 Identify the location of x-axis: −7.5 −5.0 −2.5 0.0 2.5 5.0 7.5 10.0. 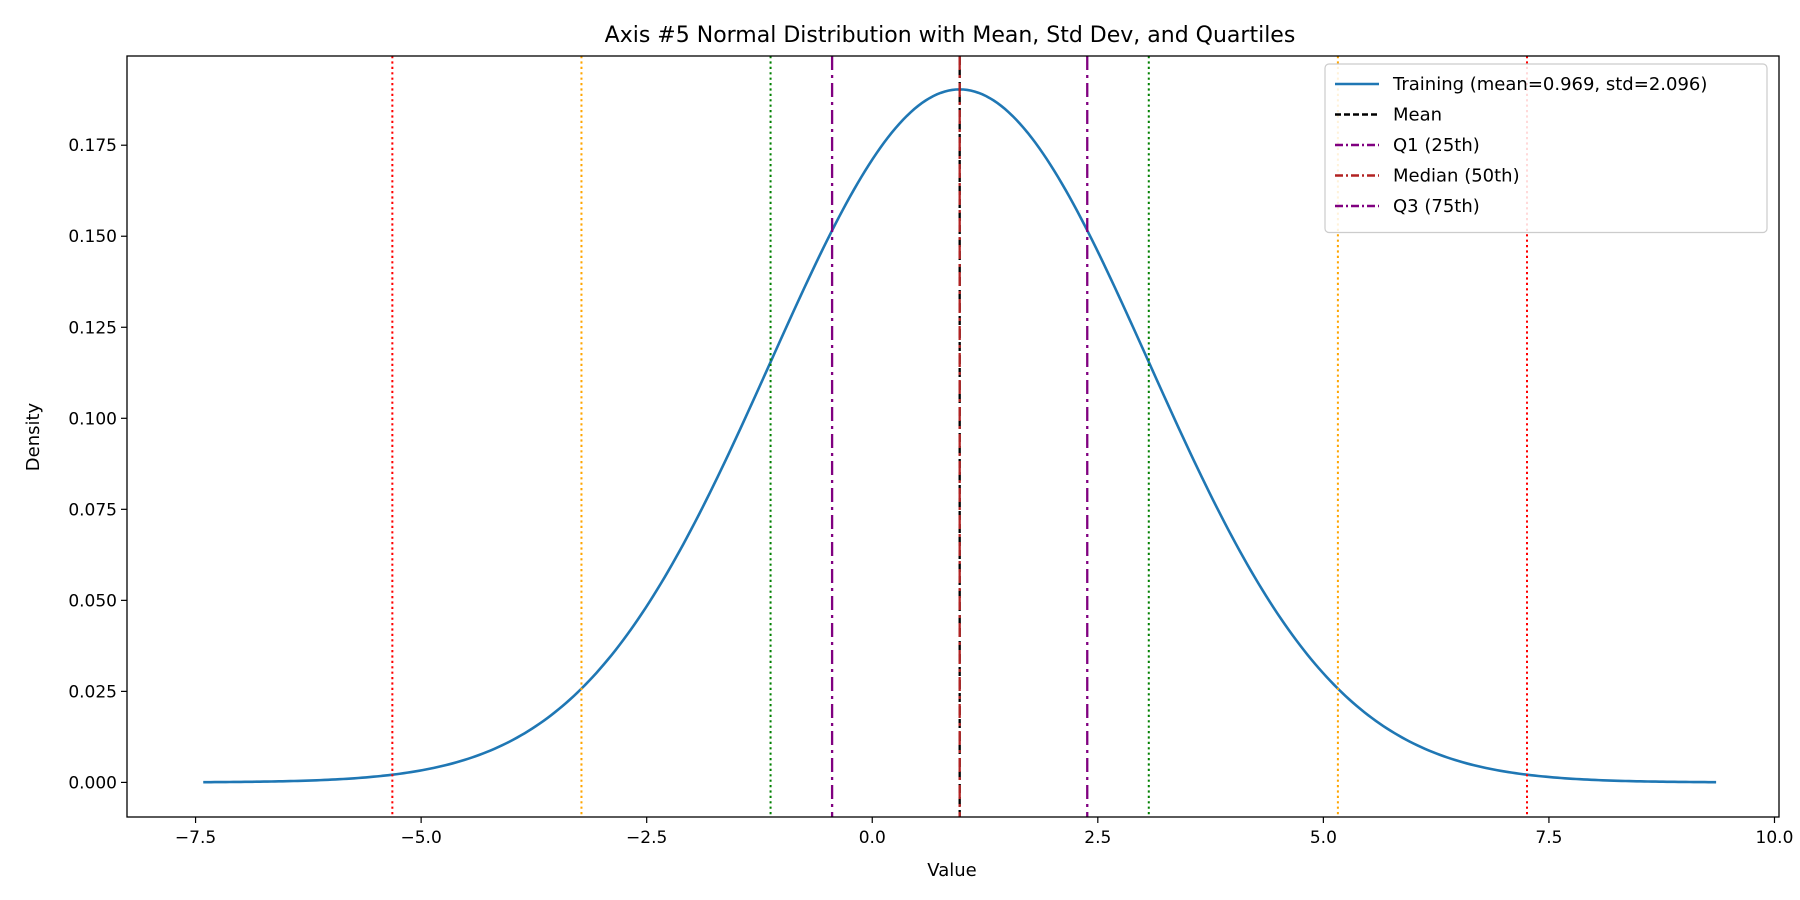
(984, 832).